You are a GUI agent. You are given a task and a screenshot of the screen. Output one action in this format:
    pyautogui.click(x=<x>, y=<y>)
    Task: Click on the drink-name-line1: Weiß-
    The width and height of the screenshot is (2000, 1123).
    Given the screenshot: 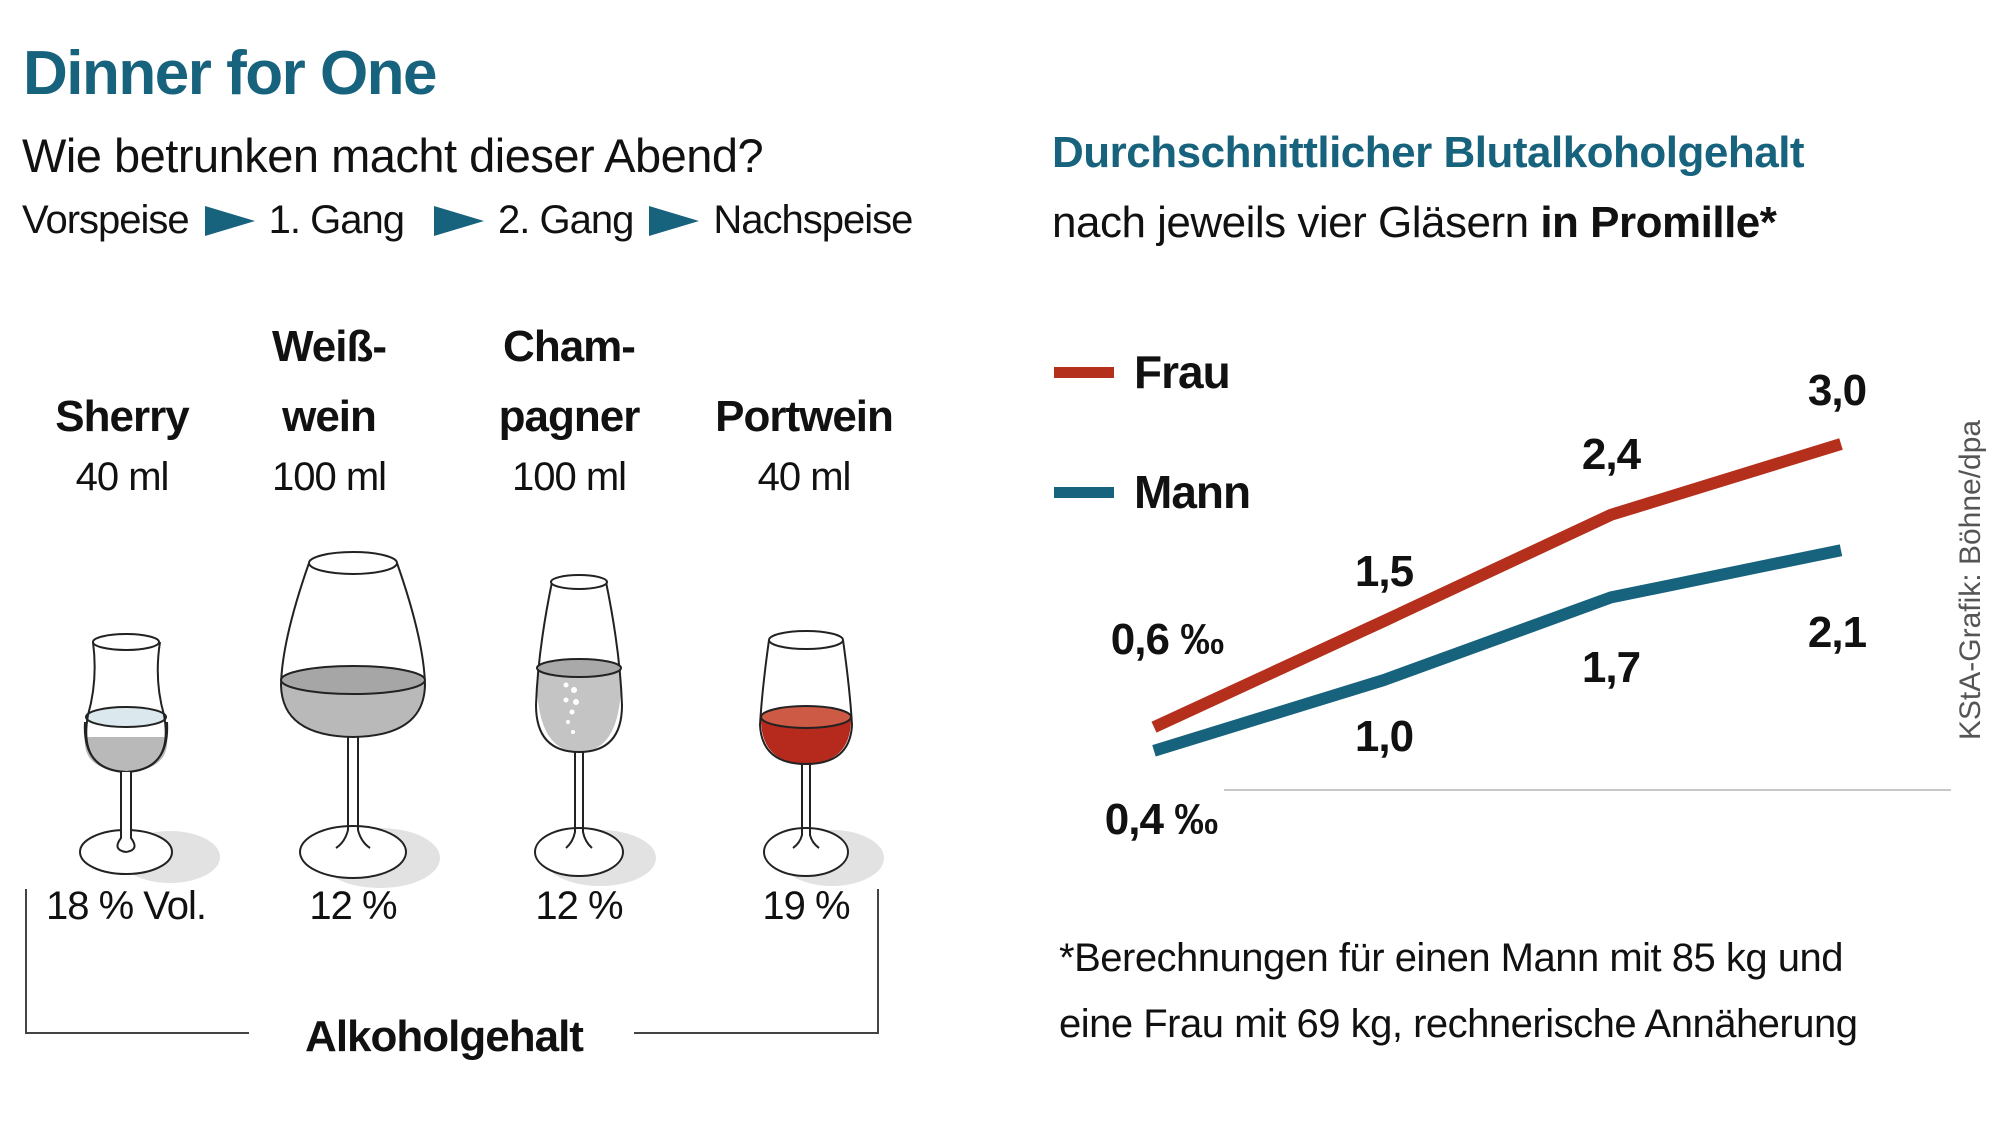 What is the action you would take?
    pyautogui.click(x=329, y=346)
    